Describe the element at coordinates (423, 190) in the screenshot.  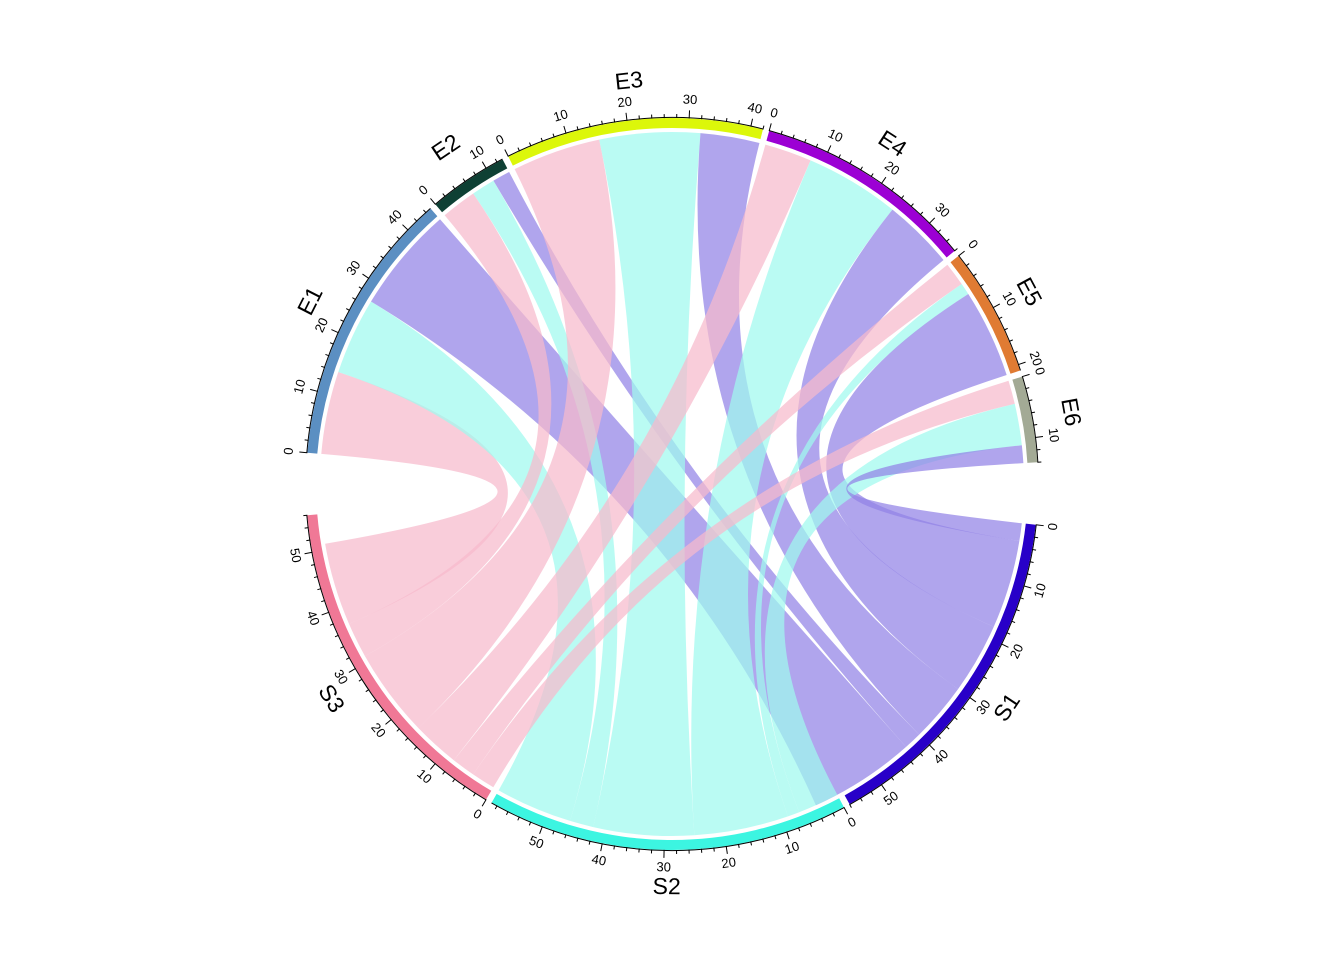
I see `tick-label-e2: 0` at that location.